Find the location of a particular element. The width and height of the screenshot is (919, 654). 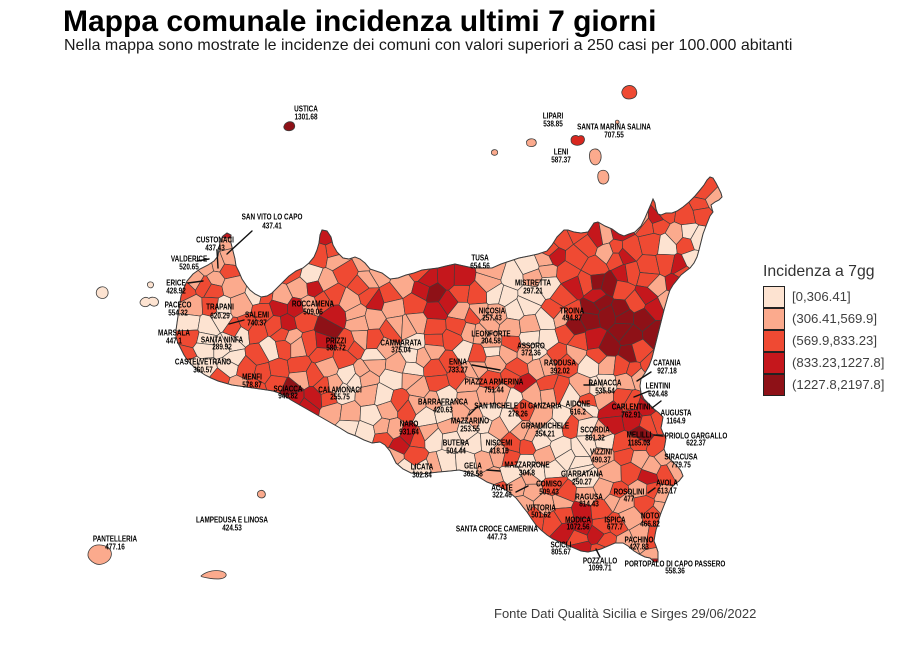

svg-text: MISTRETTA is located at coordinates (533, 282).